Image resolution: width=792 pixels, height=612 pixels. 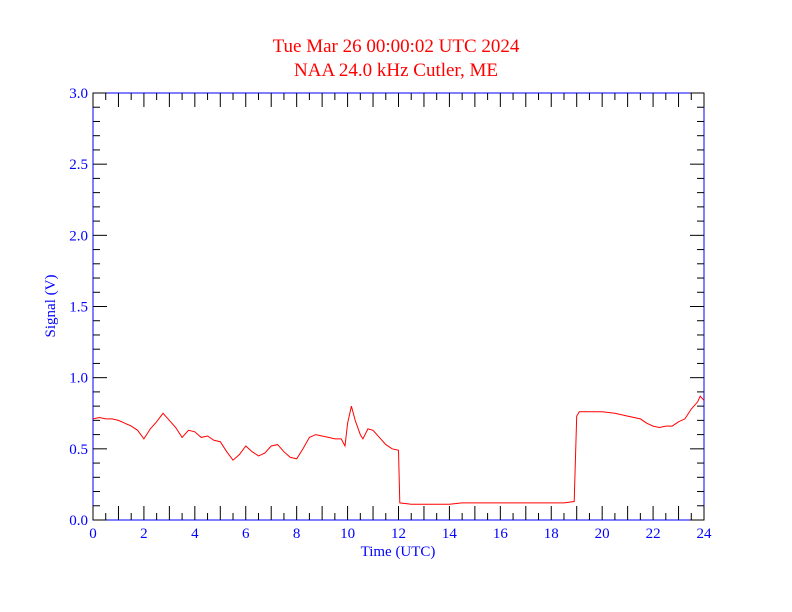 What do you see at coordinates (551, 534) in the screenshot?
I see `x-tick-label: 18` at bounding box center [551, 534].